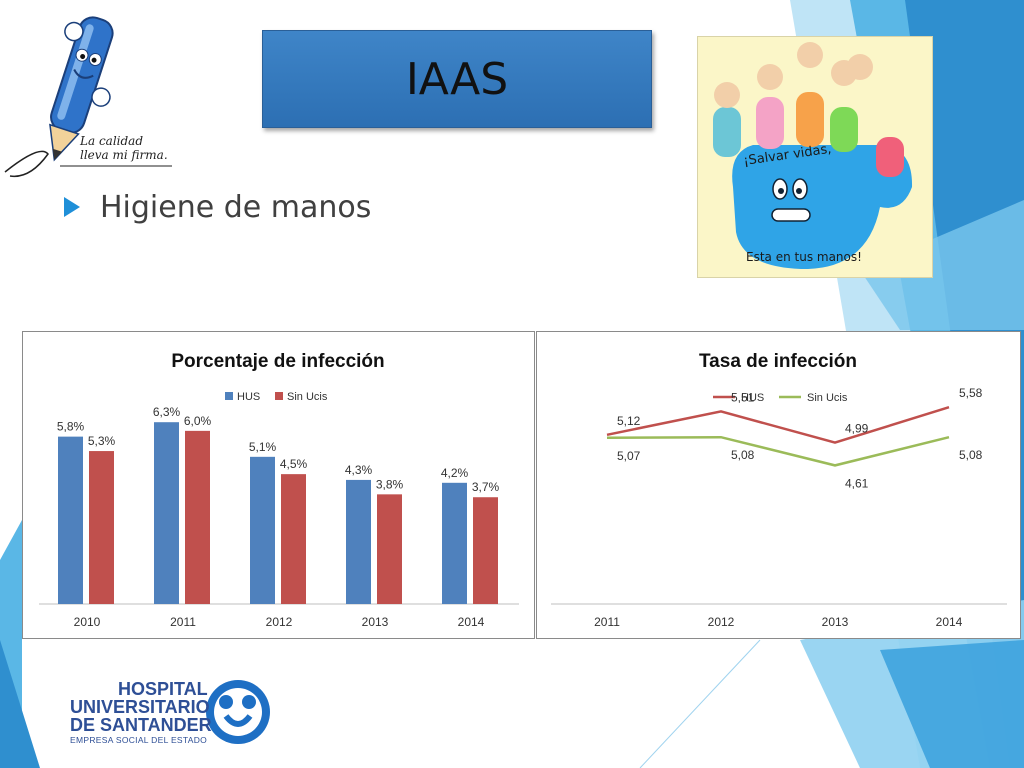 Image resolution: width=1024 pixels, height=768 pixels. I want to click on slide-title: IAAS, so click(457, 79).